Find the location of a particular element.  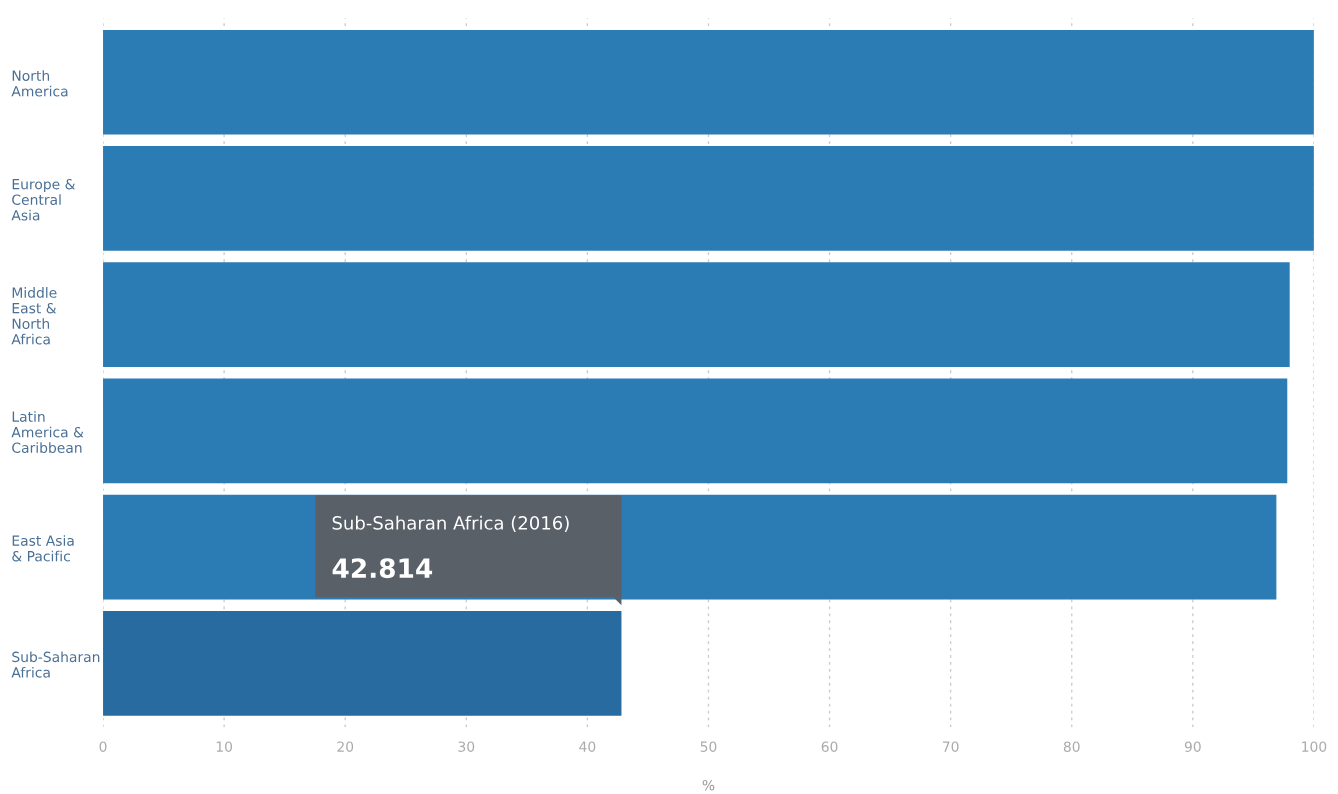

y-tick-label: Europe & Central Asia is located at coordinates (43, 199).